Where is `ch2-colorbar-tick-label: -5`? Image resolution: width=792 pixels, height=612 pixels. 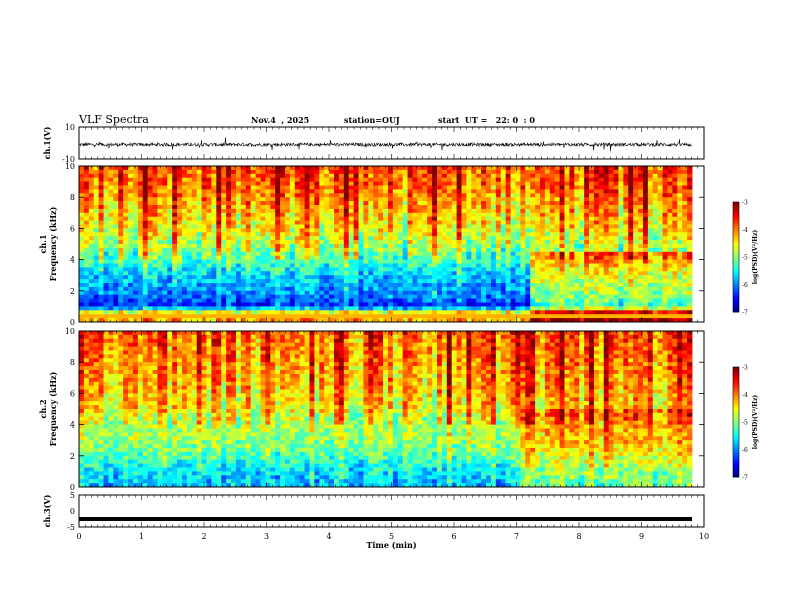
ch2-colorbar-tick-label: -5 is located at coordinates (745, 423).